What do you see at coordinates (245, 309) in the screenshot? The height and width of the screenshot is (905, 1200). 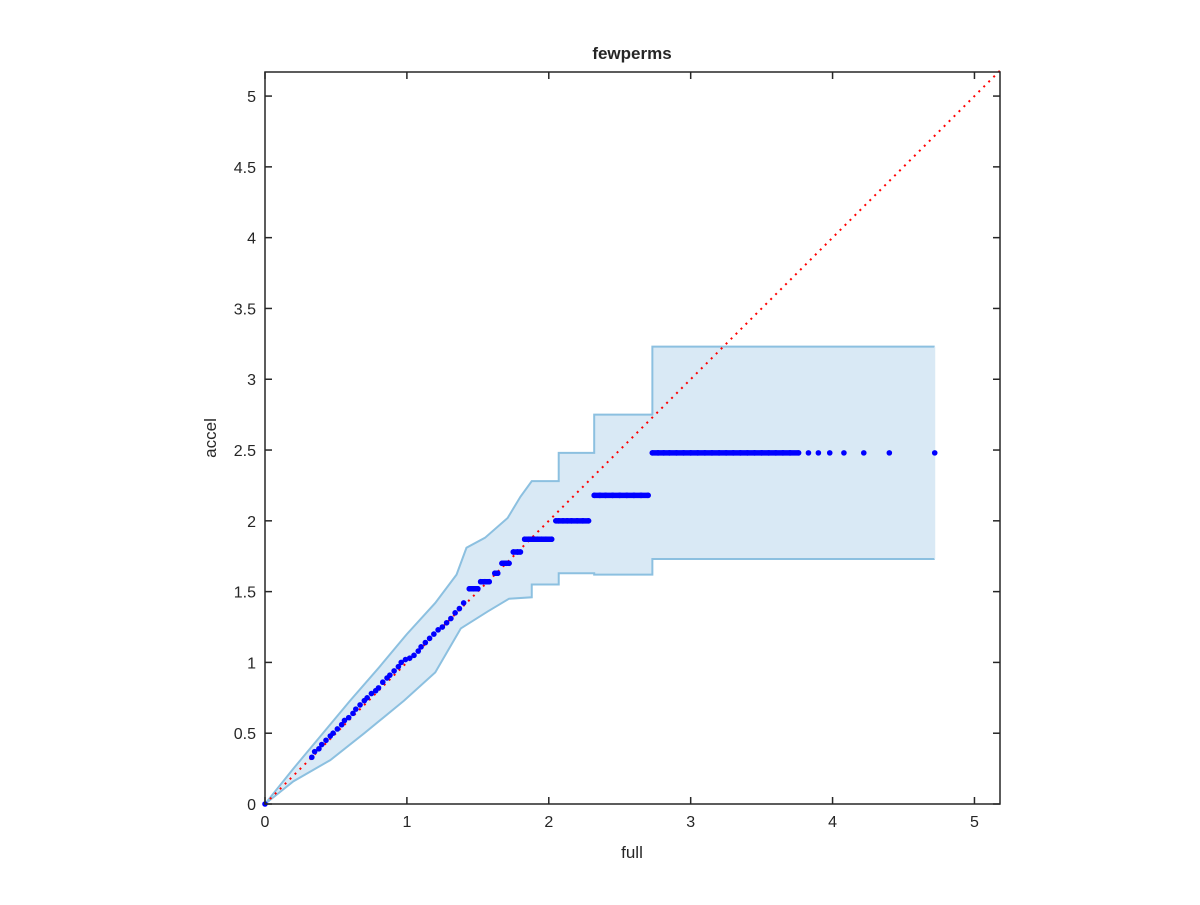 I see `y-tick-label: 3.5` at bounding box center [245, 309].